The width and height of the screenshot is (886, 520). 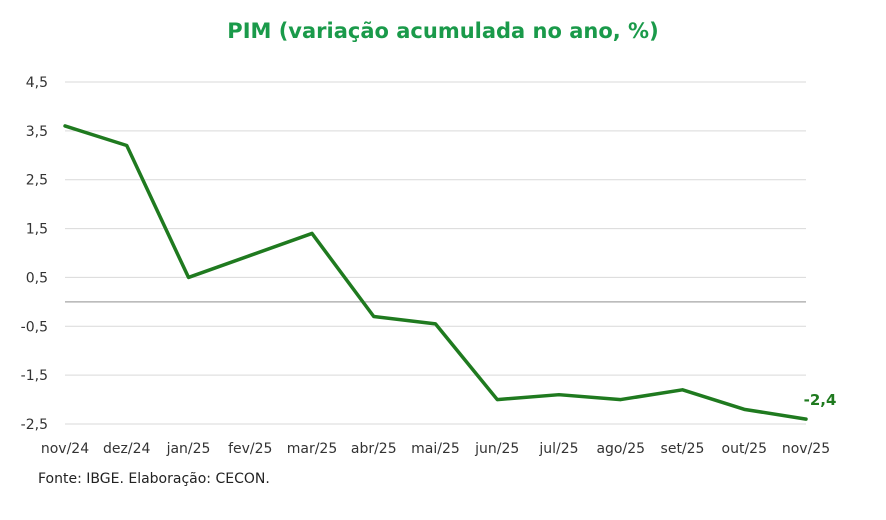 I want to click on x-tick-label: ago/25, so click(x=620, y=449).